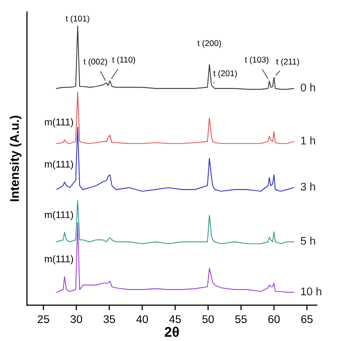  What do you see at coordinates (175, 319) in the screenshot?
I see `x-tick-label: 45` at bounding box center [175, 319].